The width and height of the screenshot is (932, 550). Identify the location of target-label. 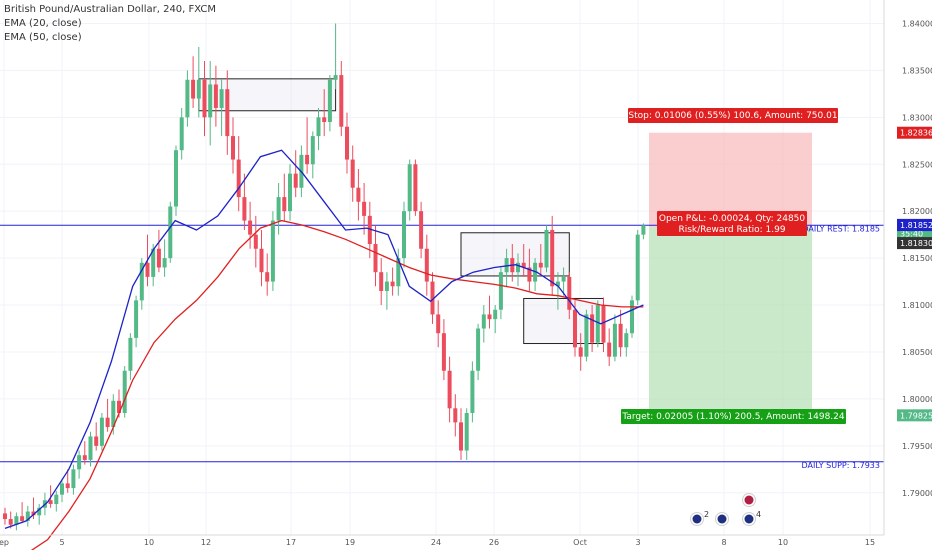
(733, 416).